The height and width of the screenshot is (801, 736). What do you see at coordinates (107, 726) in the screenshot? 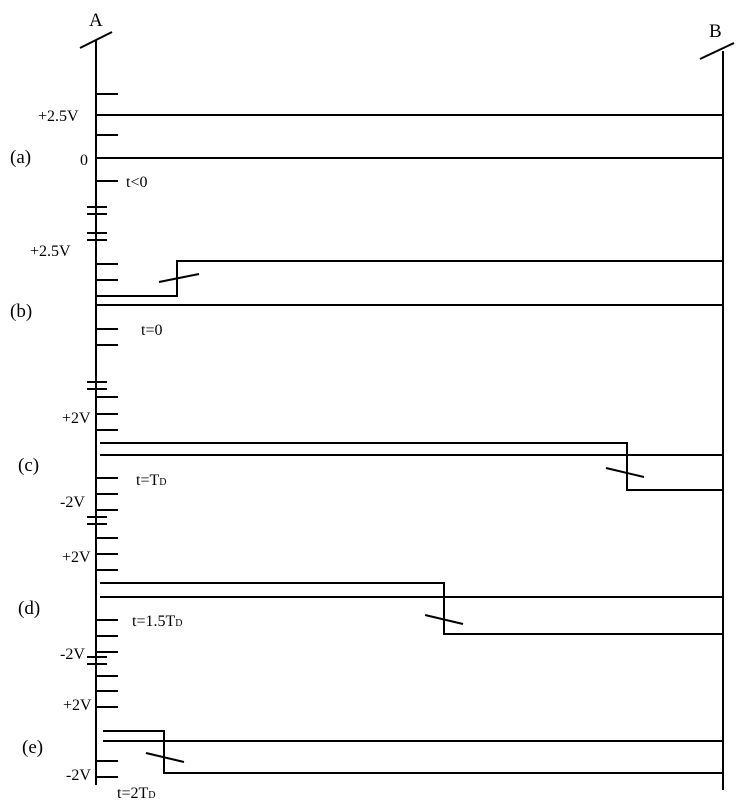
I see `panel-e-ticks` at bounding box center [107, 726].